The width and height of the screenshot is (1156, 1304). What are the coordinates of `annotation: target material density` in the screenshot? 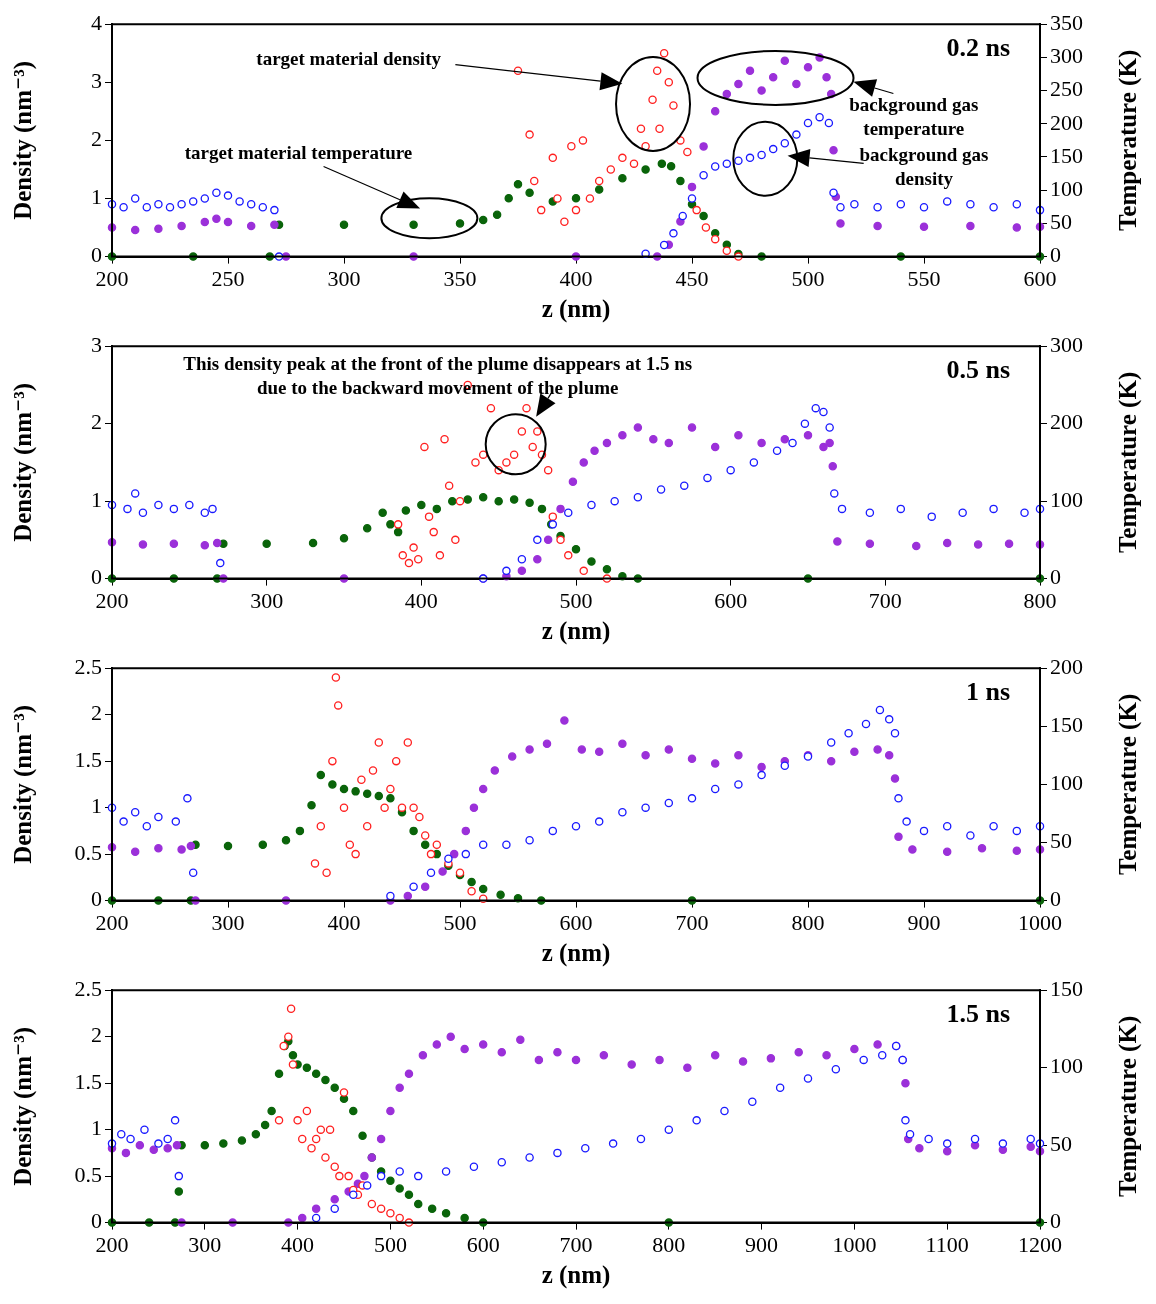 It's located at (349, 58).